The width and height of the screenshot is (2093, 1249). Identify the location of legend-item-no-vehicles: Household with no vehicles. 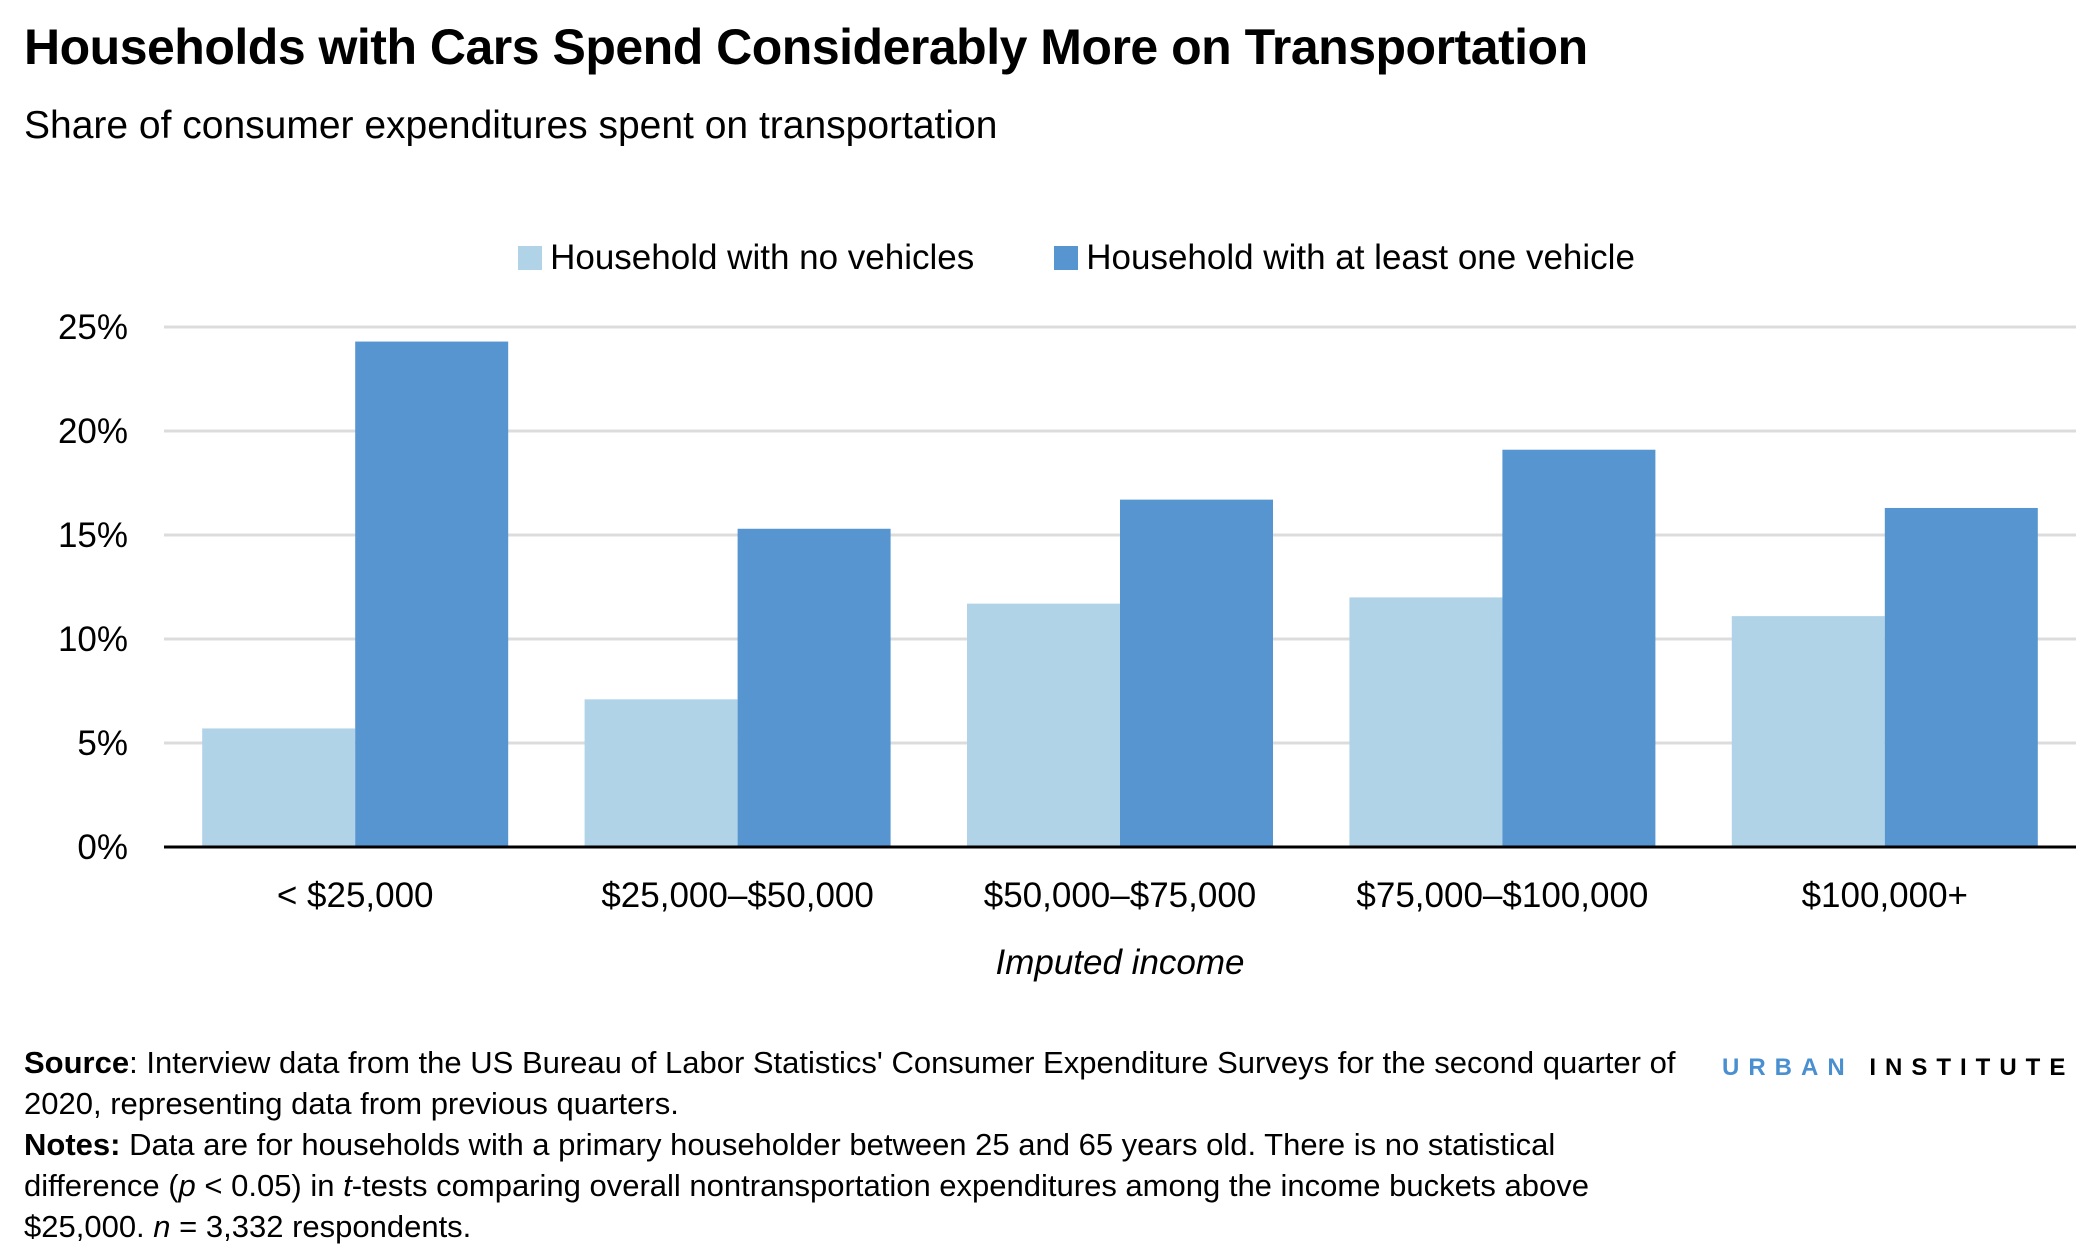
(746, 258).